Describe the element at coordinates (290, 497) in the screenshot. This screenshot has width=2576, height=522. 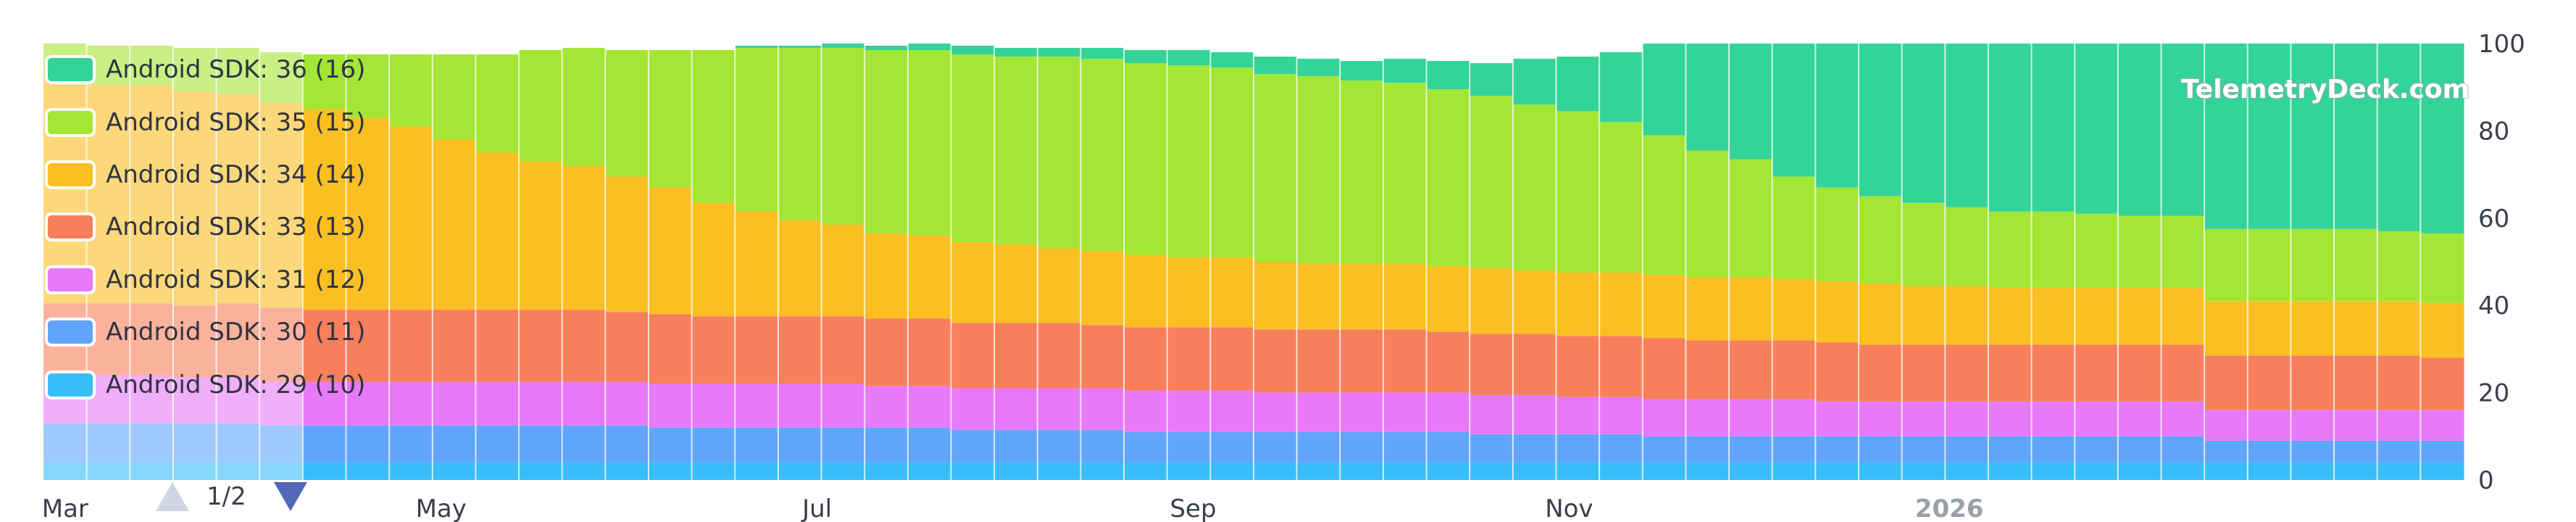
I see `pager-next-arrow-icon` at that location.